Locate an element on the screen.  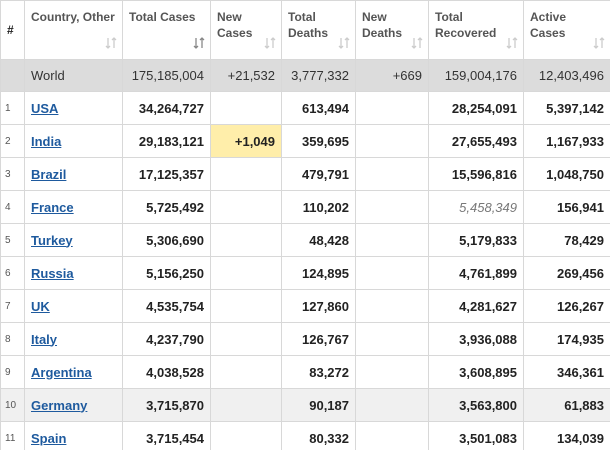
country-row: 8 Italy 4,237,790 126,767 3,936,088 174,935 is located at coordinates (305, 339).